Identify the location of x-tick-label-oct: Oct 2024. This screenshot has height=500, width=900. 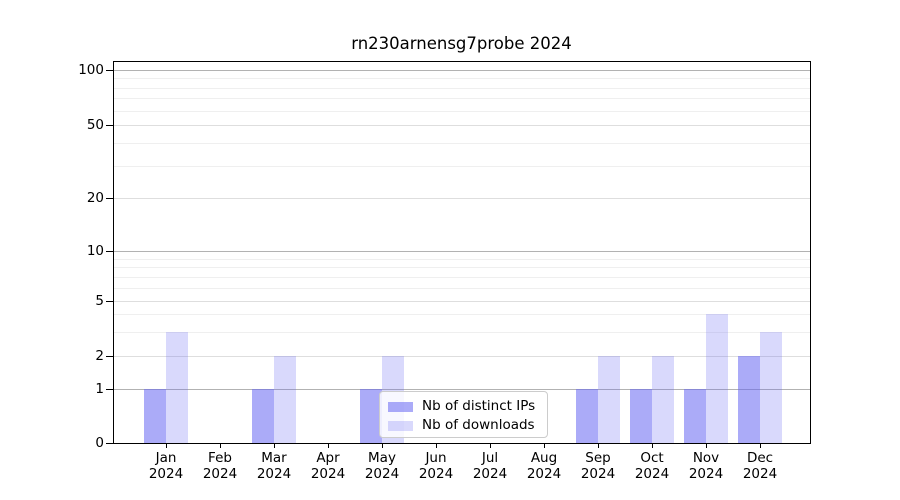
(652, 466).